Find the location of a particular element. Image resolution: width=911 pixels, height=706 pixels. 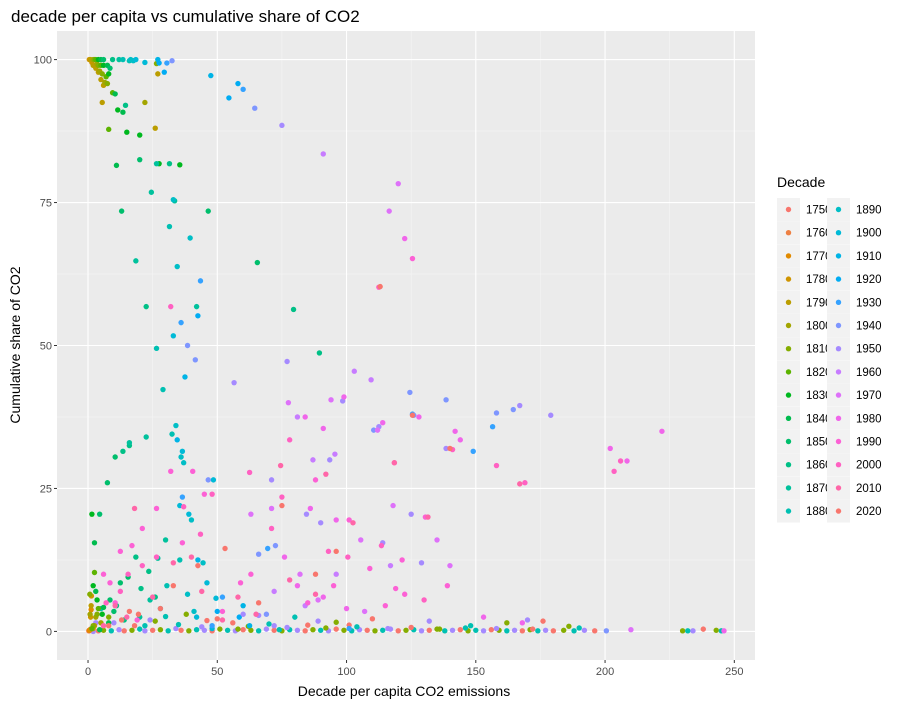

y-axis-ticks: 0 25 50 75 100 is located at coordinates (45, 346).